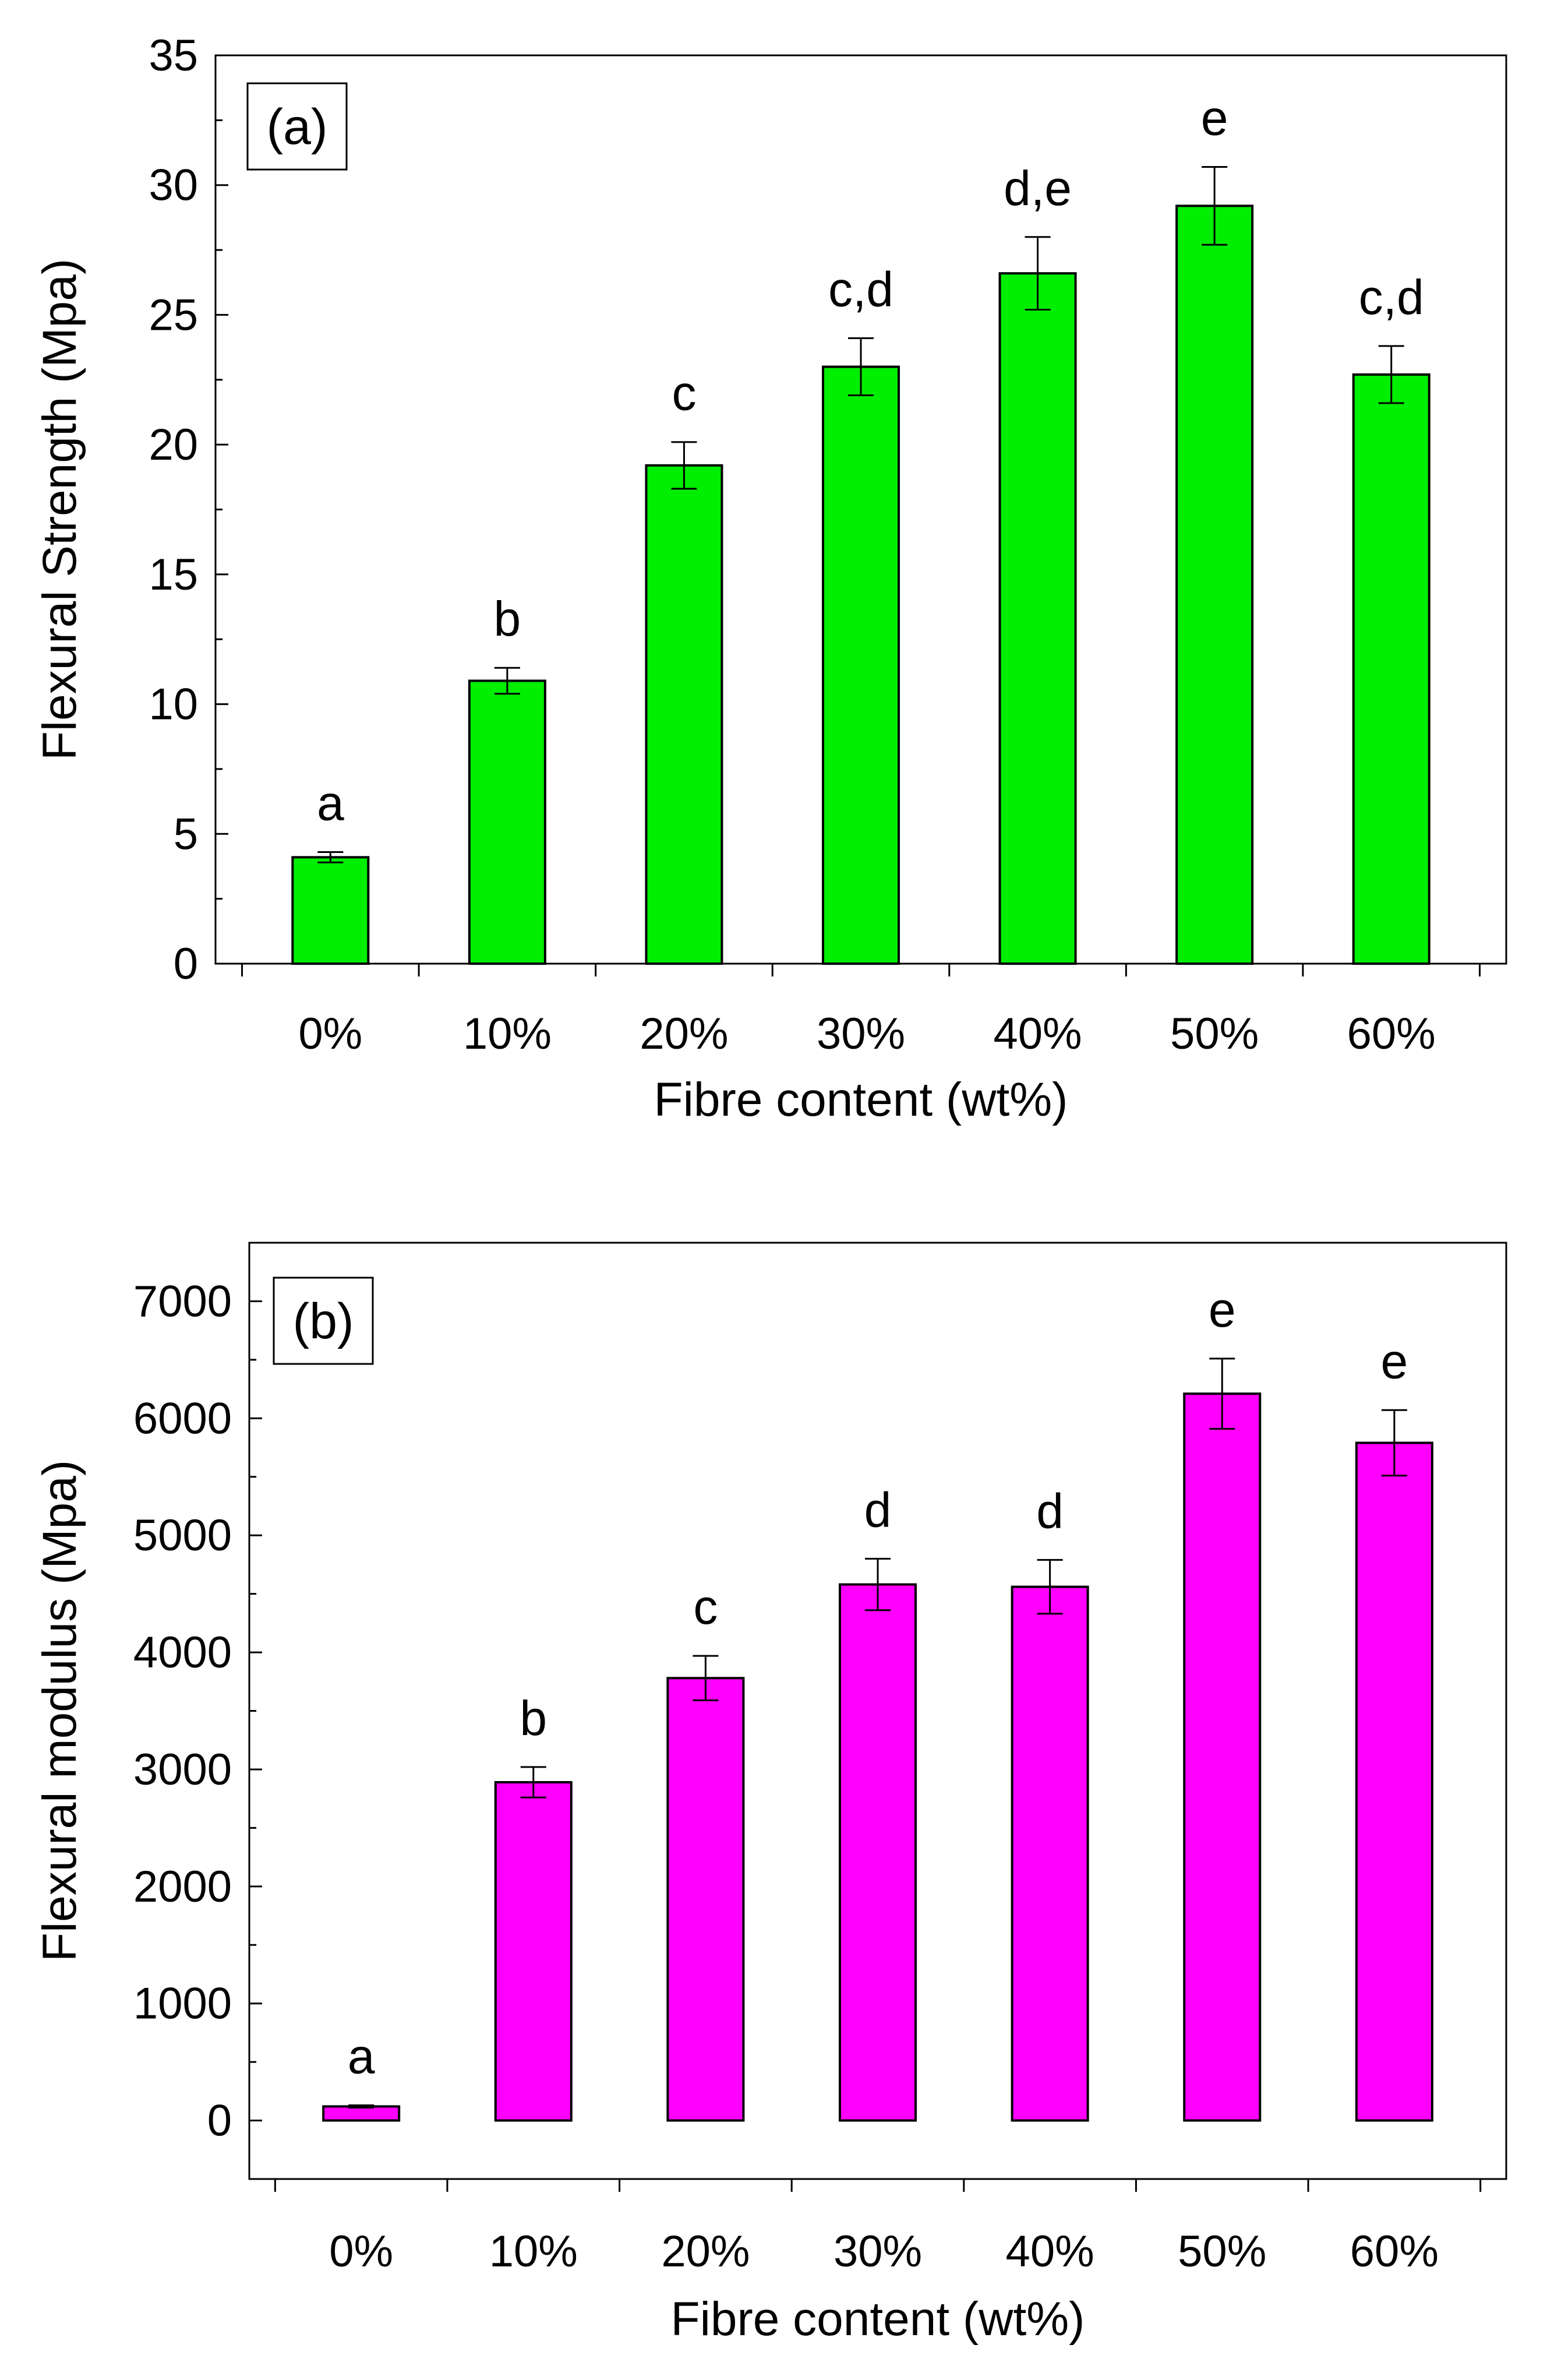  I want to click on y-axis-title: Flexural Strength (Mpa), so click(59, 509).